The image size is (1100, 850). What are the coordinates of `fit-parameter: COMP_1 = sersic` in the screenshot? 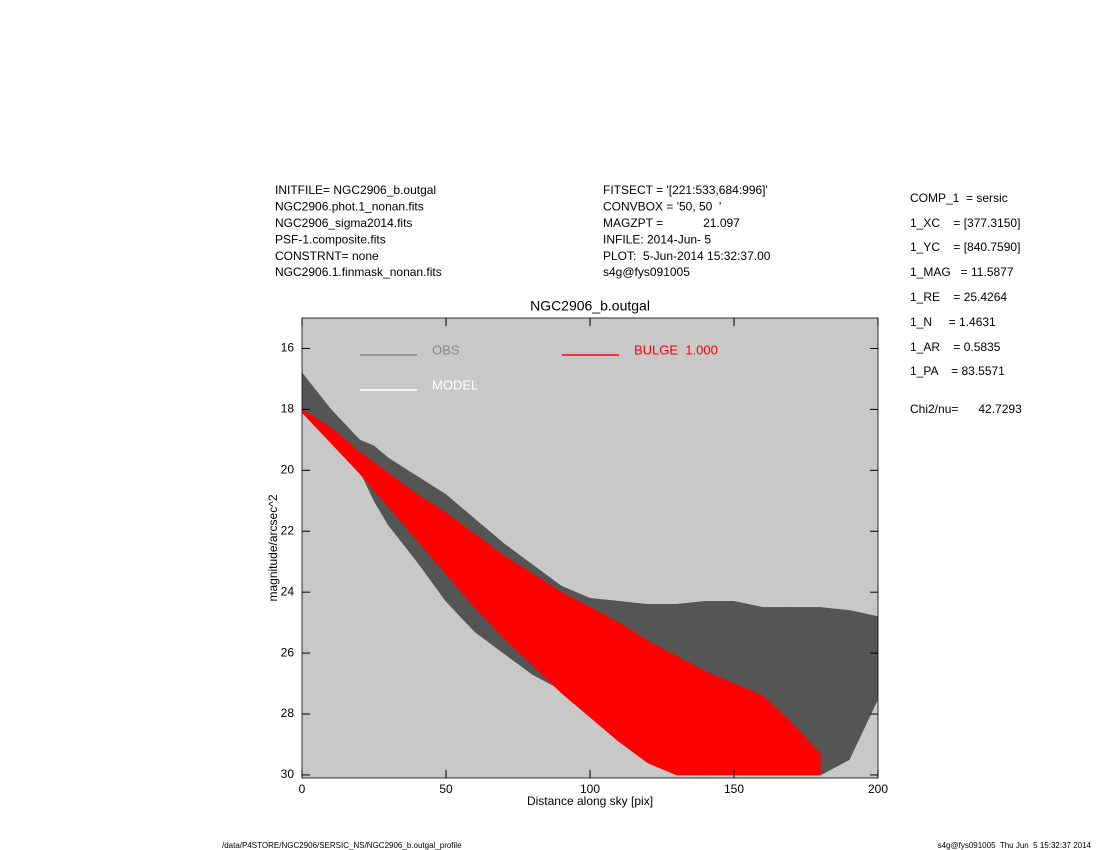 It's located at (959, 198).